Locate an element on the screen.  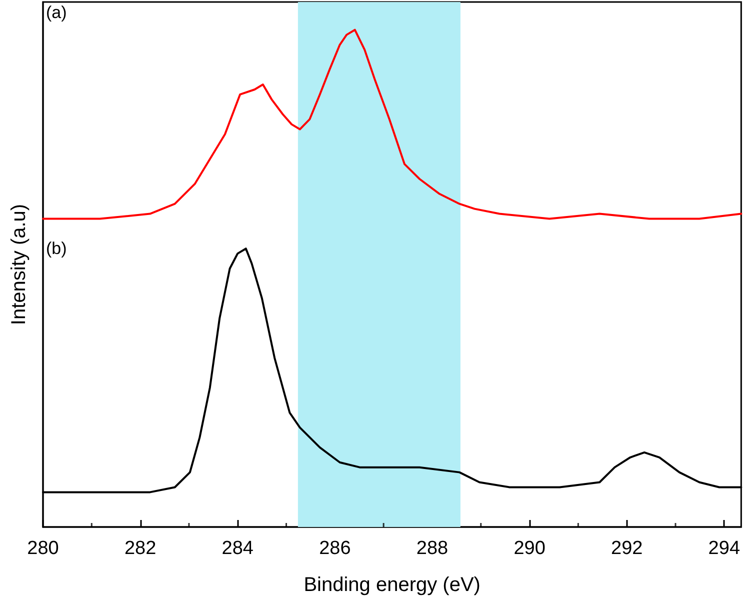
x-tick-label: 290 is located at coordinates (530, 548).